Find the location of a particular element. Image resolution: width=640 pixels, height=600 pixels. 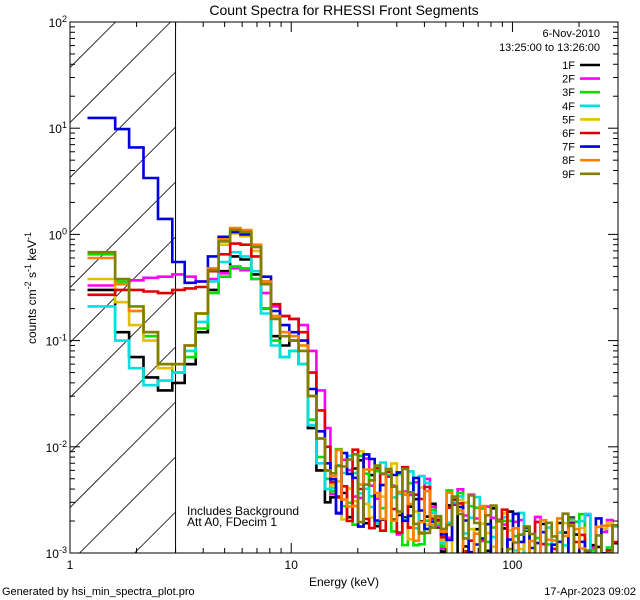

legend-label-8f: 8F is located at coordinates (568, 161).